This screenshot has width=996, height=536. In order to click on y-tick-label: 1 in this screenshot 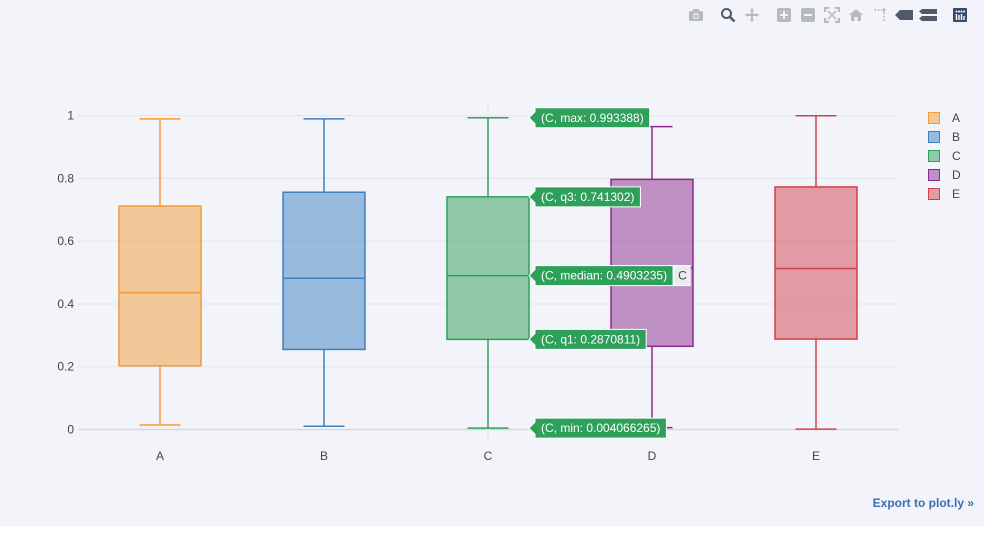, I will do `click(70, 116)`.